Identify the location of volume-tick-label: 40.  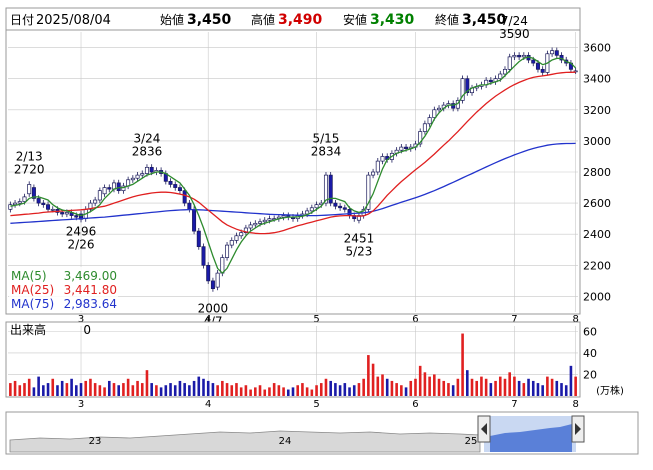
(590, 353).